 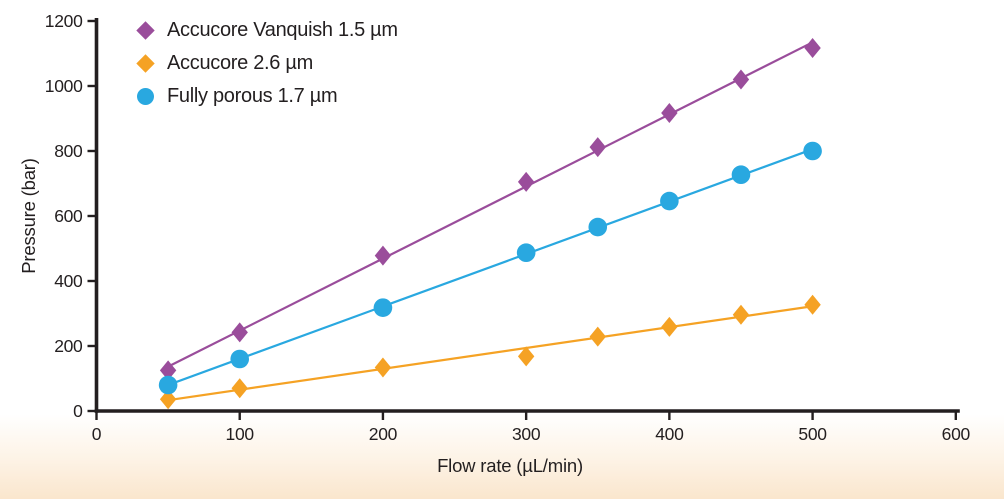 I want to click on x-tick-label: 600, so click(x=956, y=434).